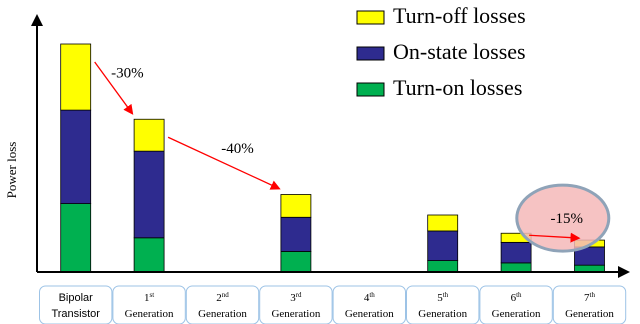 The height and width of the screenshot is (324, 640). Describe the element at coordinates (459, 51) in the screenshot. I see `legend-label-2: On-state losses` at that location.